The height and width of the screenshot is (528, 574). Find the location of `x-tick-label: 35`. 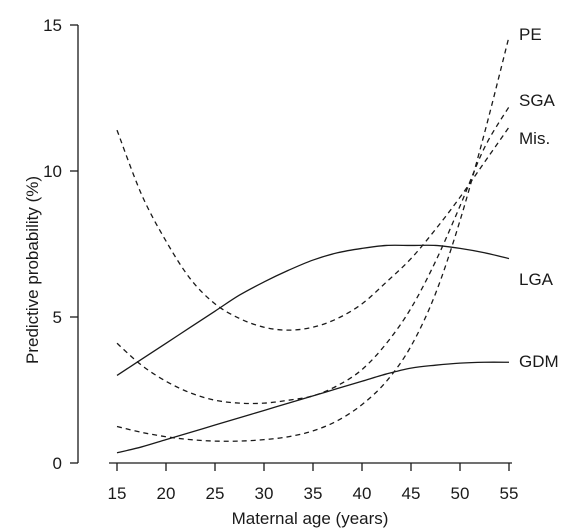

x-tick-label: 35 is located at coordinates (313, 493).